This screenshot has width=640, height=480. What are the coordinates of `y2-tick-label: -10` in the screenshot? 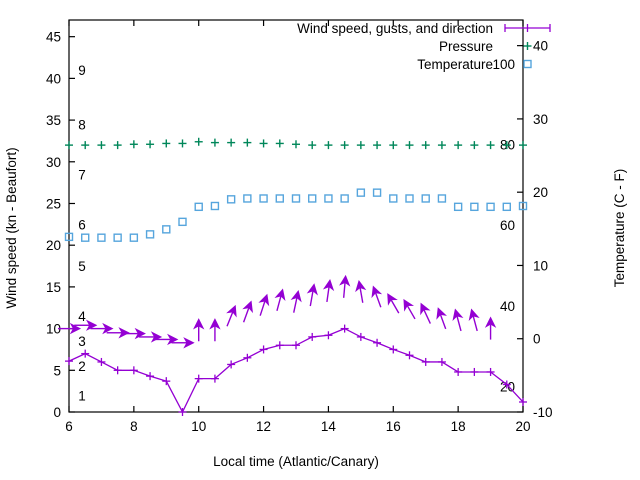 It's located at (543, 412).